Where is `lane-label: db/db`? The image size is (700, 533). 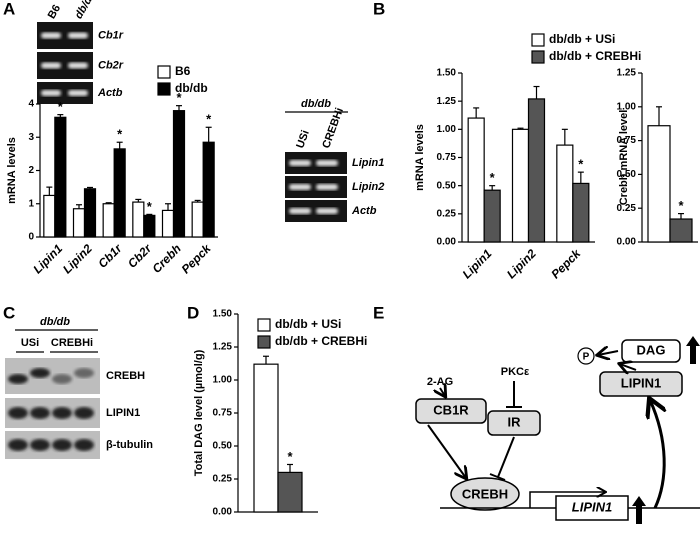
lane-label: db/db is located at coordinates (85, 10).